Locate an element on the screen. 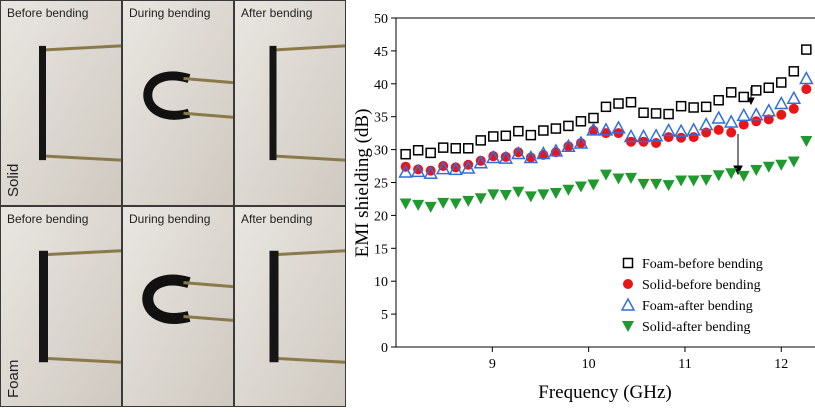 The height and width of the screenshot is (412, 815). legend-label: Foam-before bending is located at coordinates (702, 264).